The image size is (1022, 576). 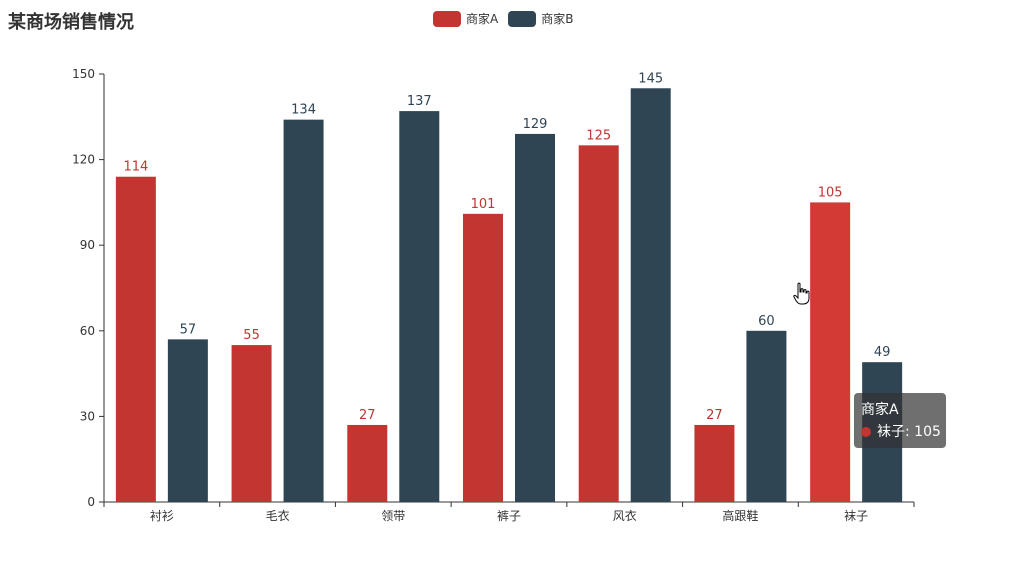 I want to click on x-tick-label: 裤子, so click(x=509, y=516).